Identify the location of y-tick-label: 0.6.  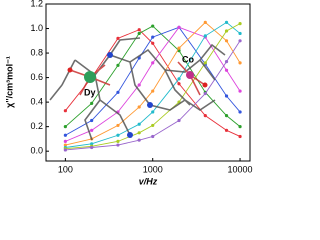
(36, 77).